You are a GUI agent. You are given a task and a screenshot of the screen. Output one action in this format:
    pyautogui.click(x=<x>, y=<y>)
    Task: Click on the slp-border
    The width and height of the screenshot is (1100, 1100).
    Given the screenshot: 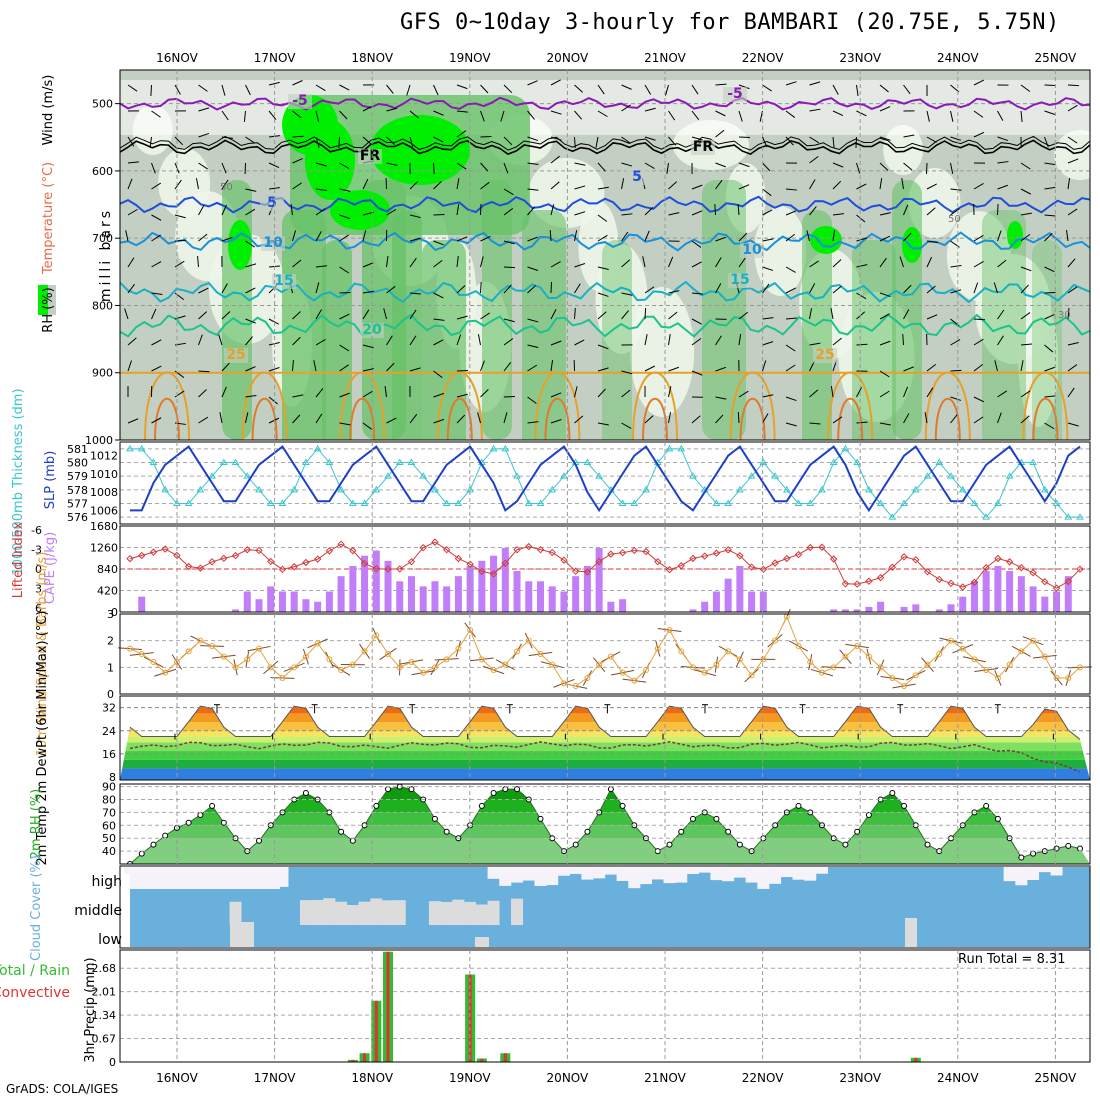 What is the action you would take?
    pyautogui.click(x=605, y=483)
    